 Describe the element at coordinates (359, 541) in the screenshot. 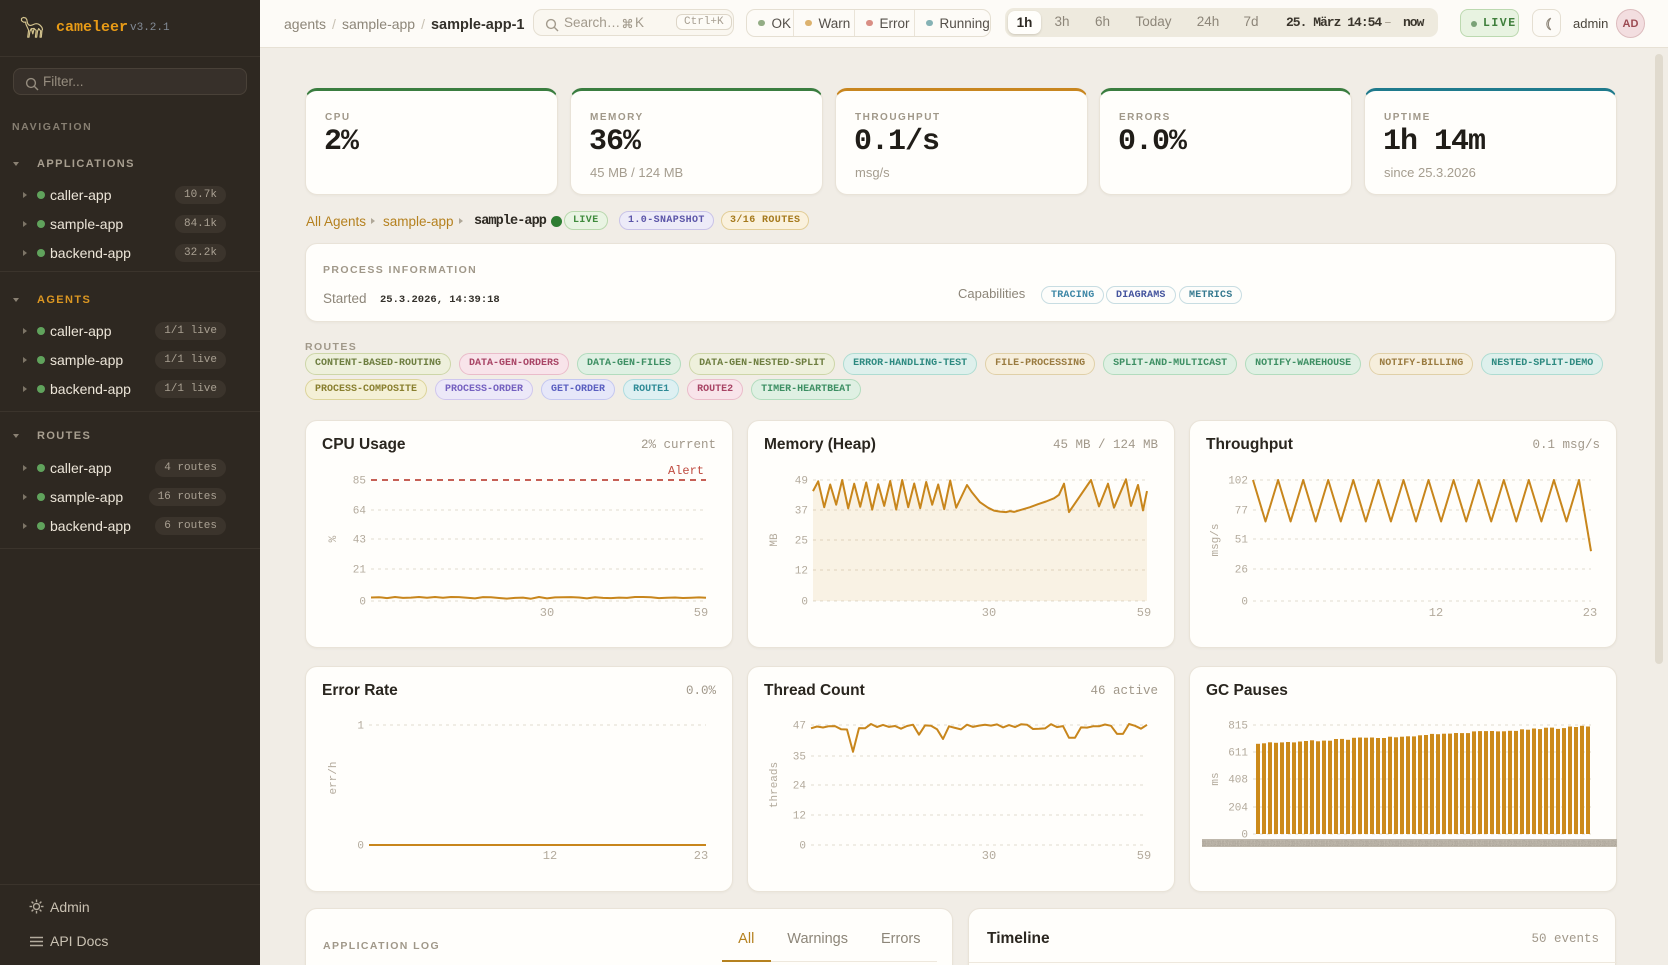

I see `svg-text: 43` at that location.